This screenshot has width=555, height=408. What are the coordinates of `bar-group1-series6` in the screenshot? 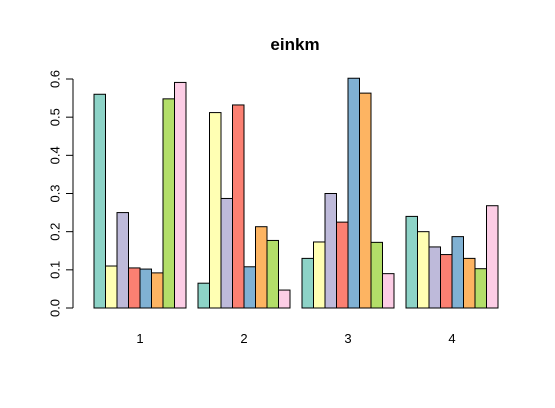 It's located at (157, 290).